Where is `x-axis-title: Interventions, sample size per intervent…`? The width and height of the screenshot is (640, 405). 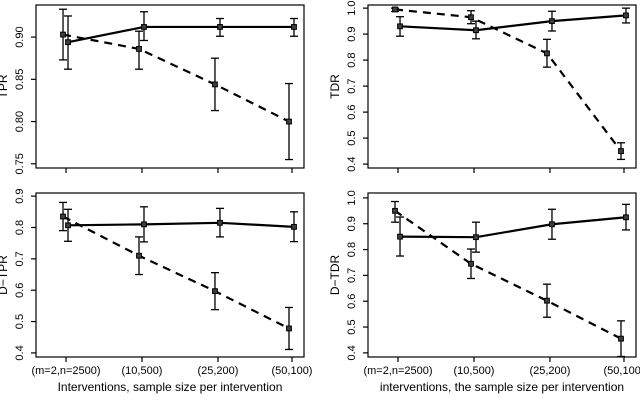
x-axis-title: Interventions, sample size per intervent… is located at coordinates (170, 387).